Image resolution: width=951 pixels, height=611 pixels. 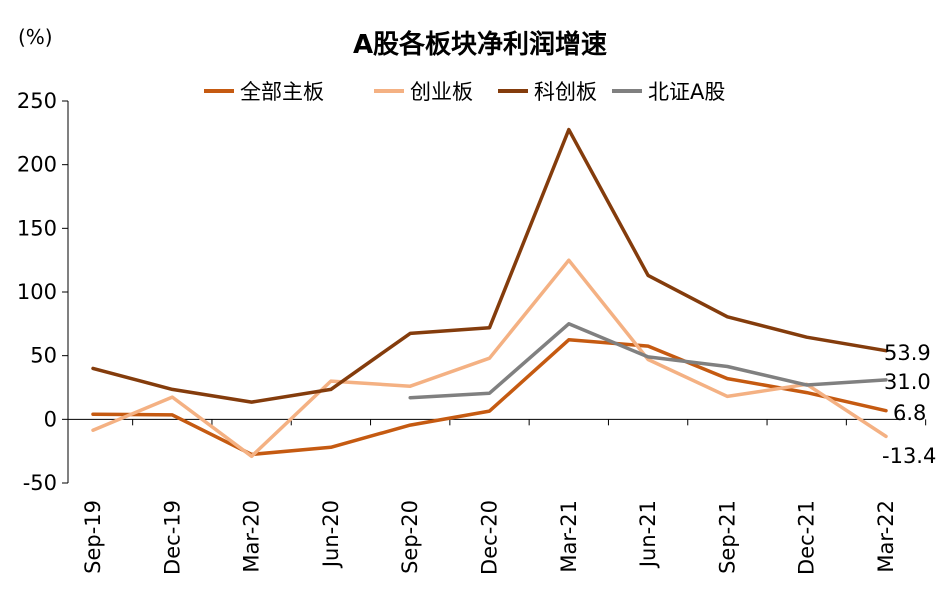 I want to click on x-tick-label: Sep-21, so click(x=727, y=537).